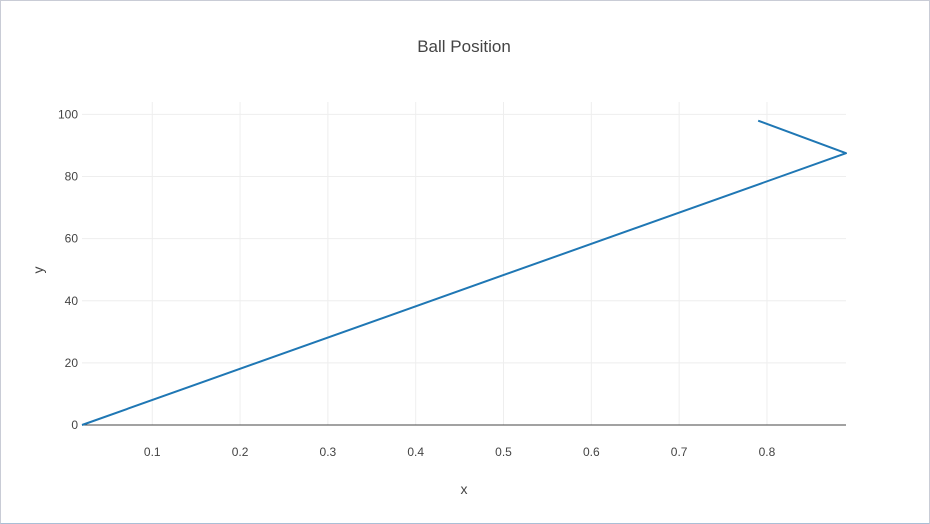 The image size is (930, 524). What do you see at coordinates (74, 425) in the screenshot?
I see `y-tick-label: 0` at bounding box center [74, 425].